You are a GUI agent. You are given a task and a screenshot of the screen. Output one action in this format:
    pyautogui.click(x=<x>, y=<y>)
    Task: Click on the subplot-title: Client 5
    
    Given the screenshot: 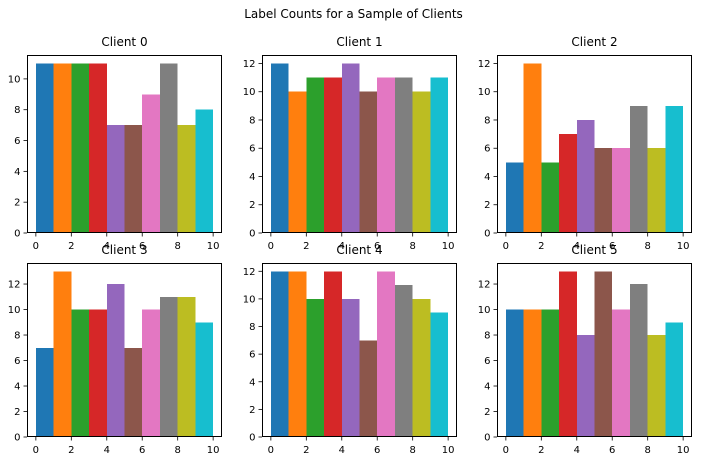 What is the action you would take?
    pyautogui.click(x=594, y=250)
    